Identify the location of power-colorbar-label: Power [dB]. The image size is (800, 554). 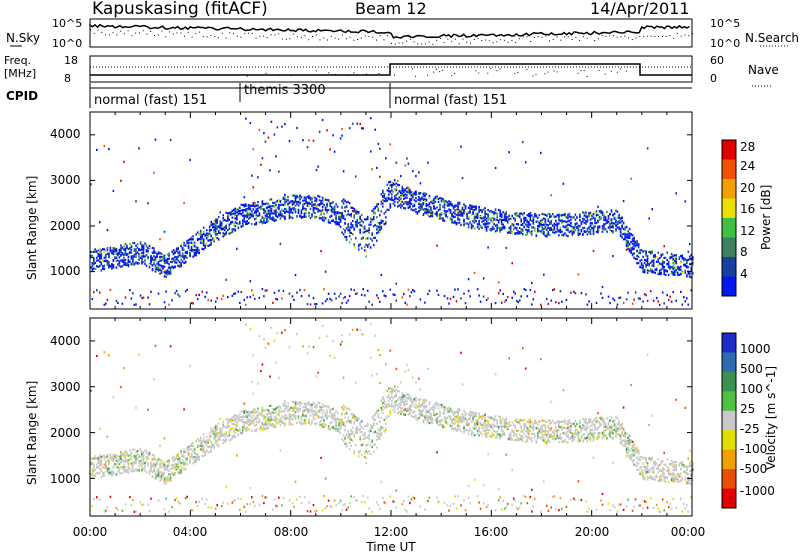
(766, 217).